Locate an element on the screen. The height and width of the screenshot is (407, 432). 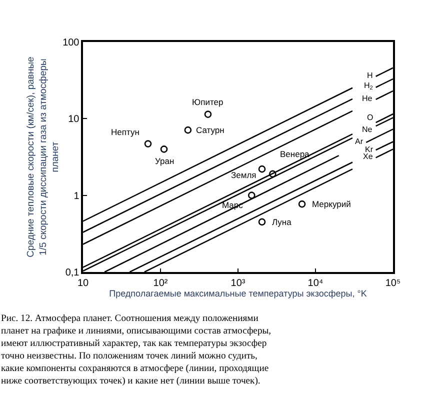
y-tick-label: 100 is located at coordinates (71, 43).